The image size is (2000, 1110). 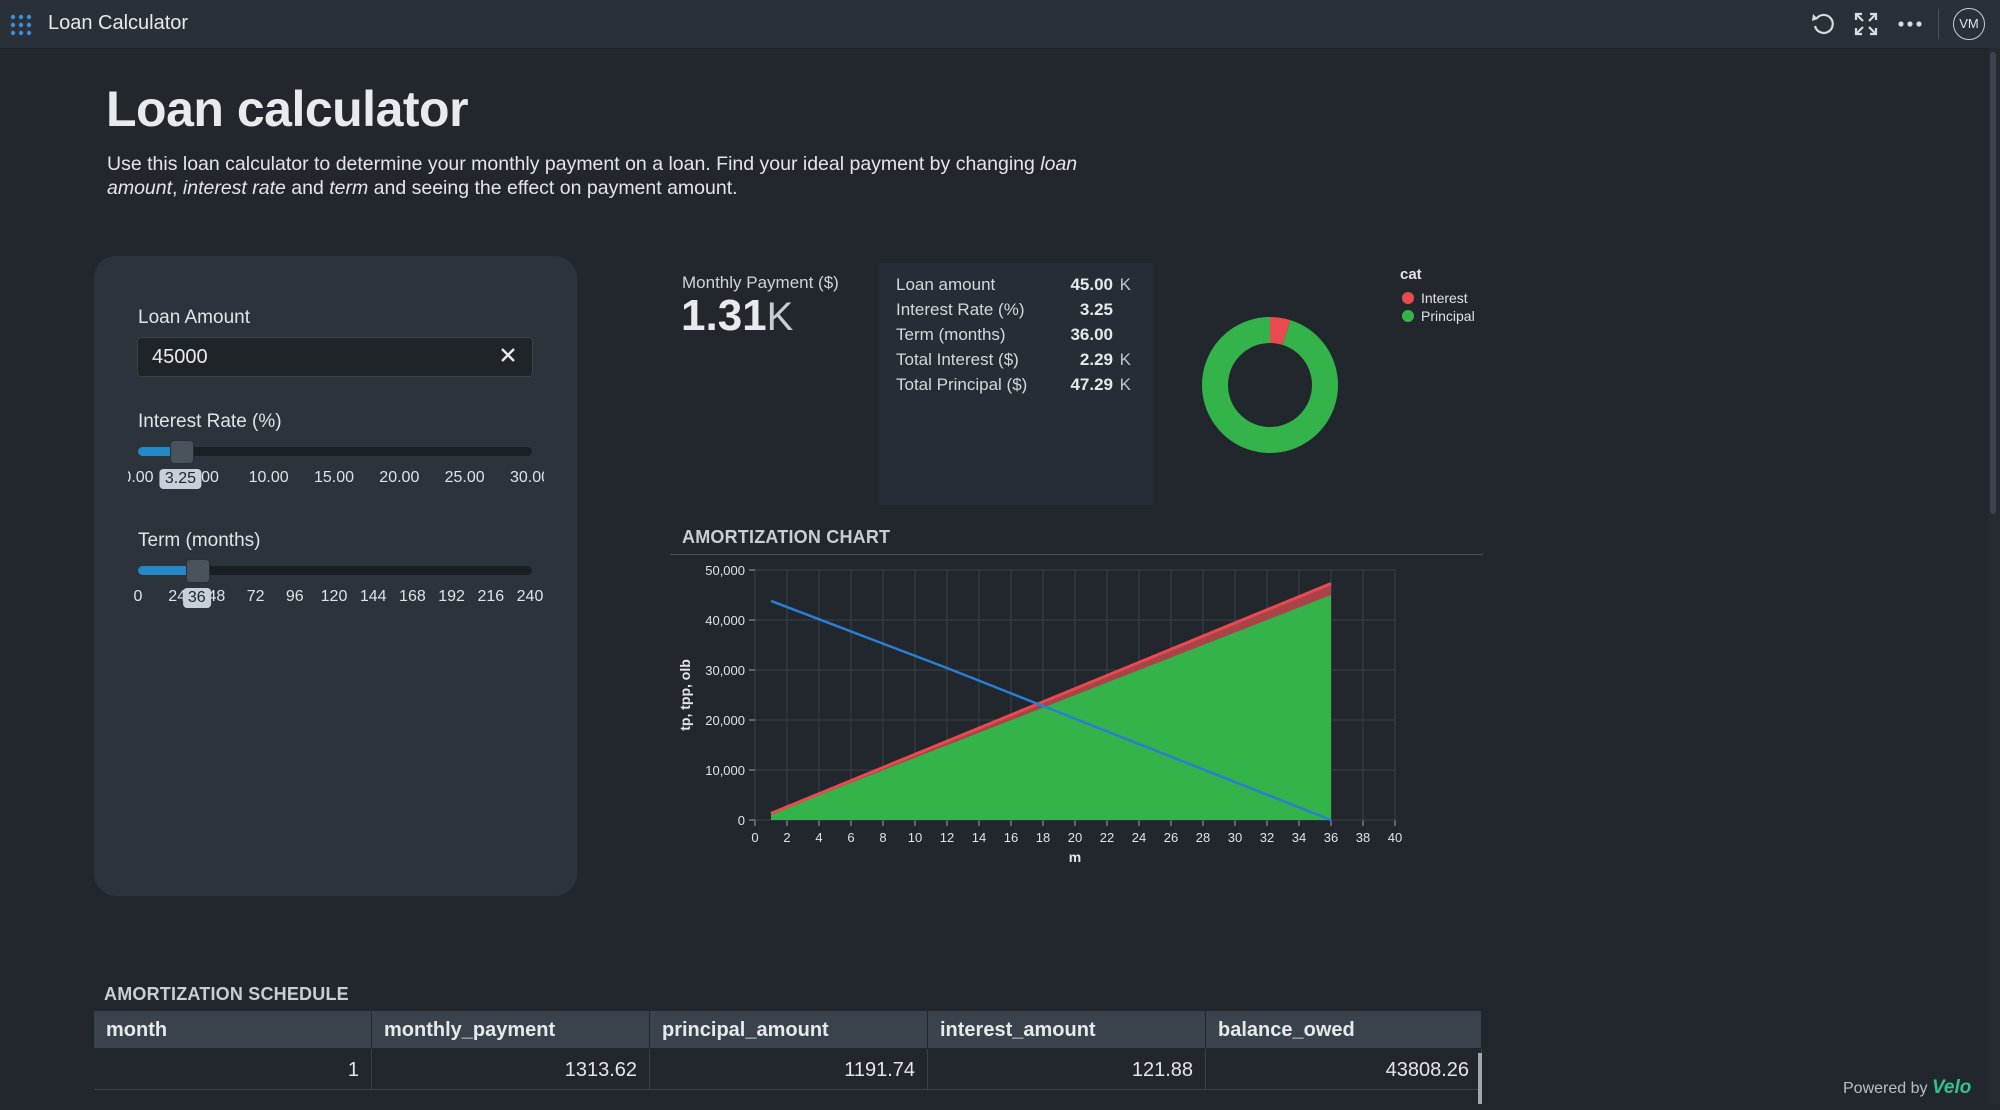 What do you see at coordinates (1994, 576) in the screenshot?
I see `page-scrollbar` at bounding box center [1994, 576].